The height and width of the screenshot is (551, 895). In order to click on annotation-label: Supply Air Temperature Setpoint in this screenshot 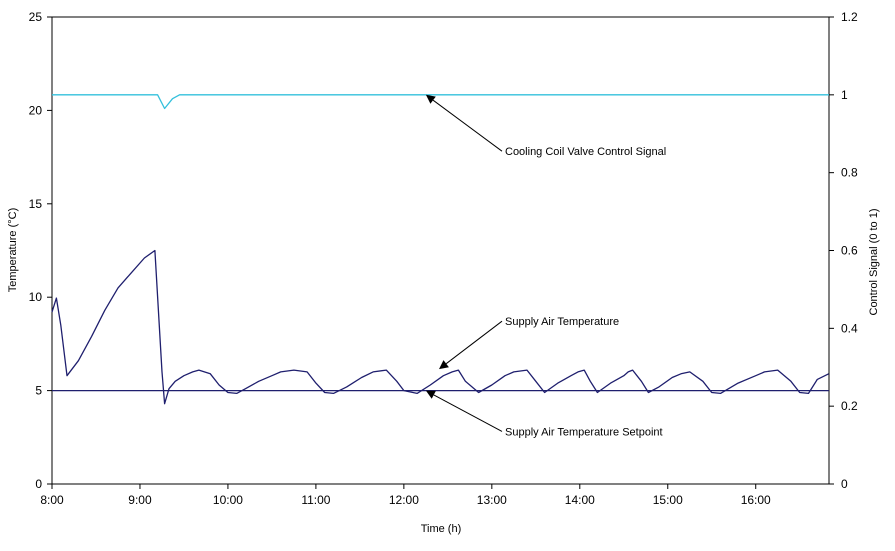, I will do `click(584, 432)`.